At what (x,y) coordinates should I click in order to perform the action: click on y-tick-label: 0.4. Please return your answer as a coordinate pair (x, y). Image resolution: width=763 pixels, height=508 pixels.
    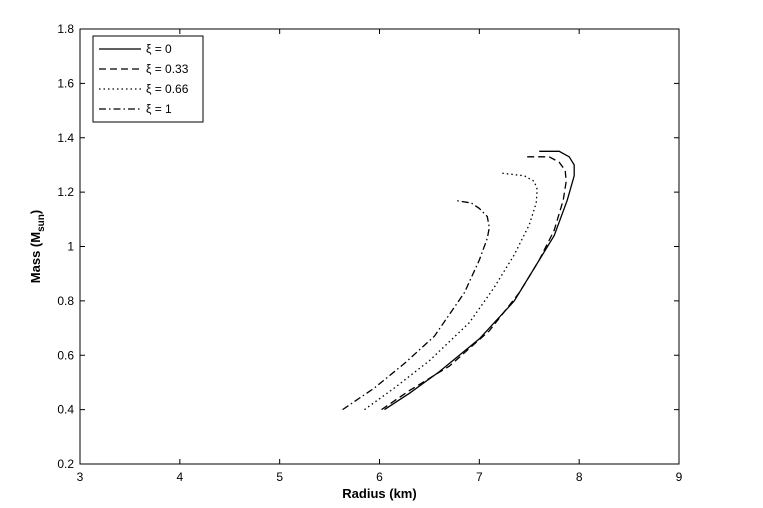
    Looking at the image, I should click on (65, 410).